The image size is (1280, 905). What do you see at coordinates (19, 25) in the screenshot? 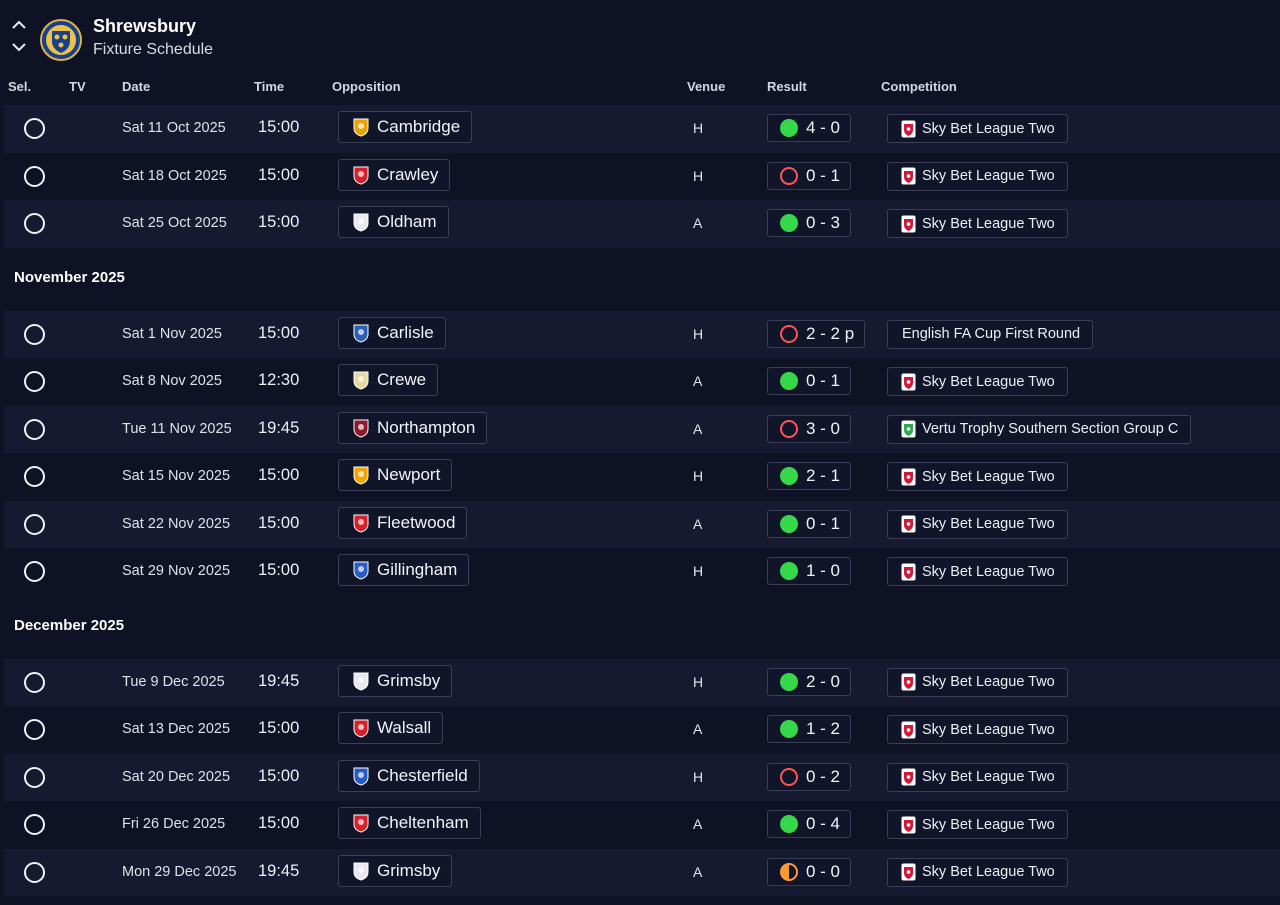
I see `chevron-up-icon` at bounding box center [19, 25].